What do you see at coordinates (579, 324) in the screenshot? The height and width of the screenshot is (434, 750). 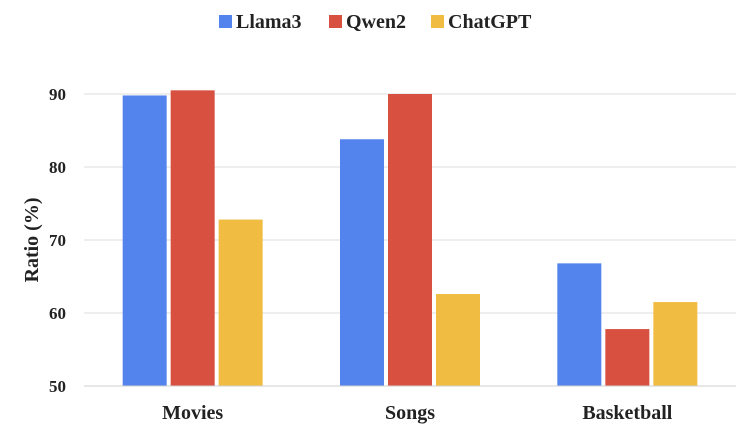 I see `bar-llama3-basketball` at bounding box center [579, 324].